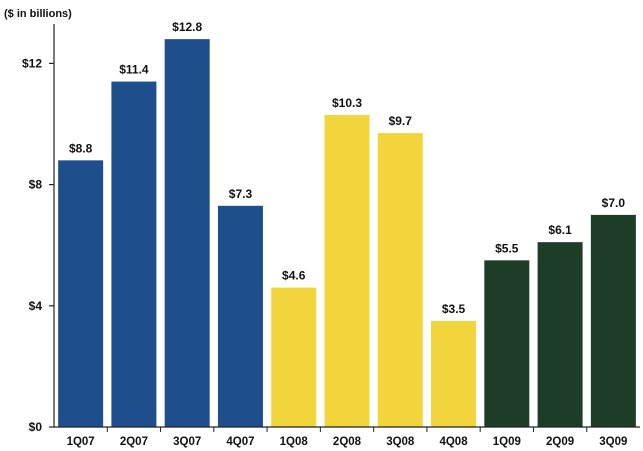  What do you see at coordinates (38, 14) in the screenshot?
I see `unit-label: ($ in billions)` at bounding box center [38, 14].